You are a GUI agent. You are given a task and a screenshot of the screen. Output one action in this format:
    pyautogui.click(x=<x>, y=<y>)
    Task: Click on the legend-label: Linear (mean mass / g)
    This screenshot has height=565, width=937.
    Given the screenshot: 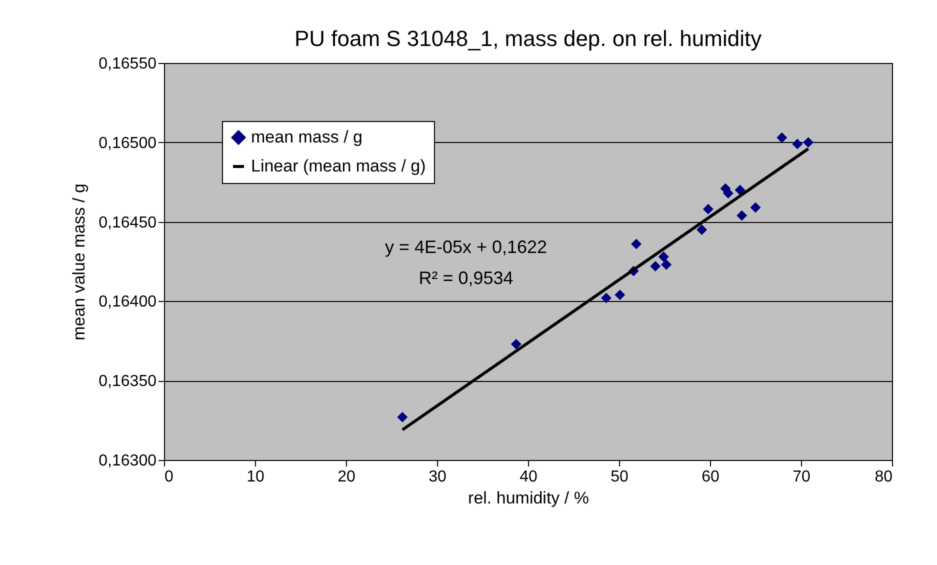 What is the action you would take?
    pyautogui.click(x=338, y=166)
    